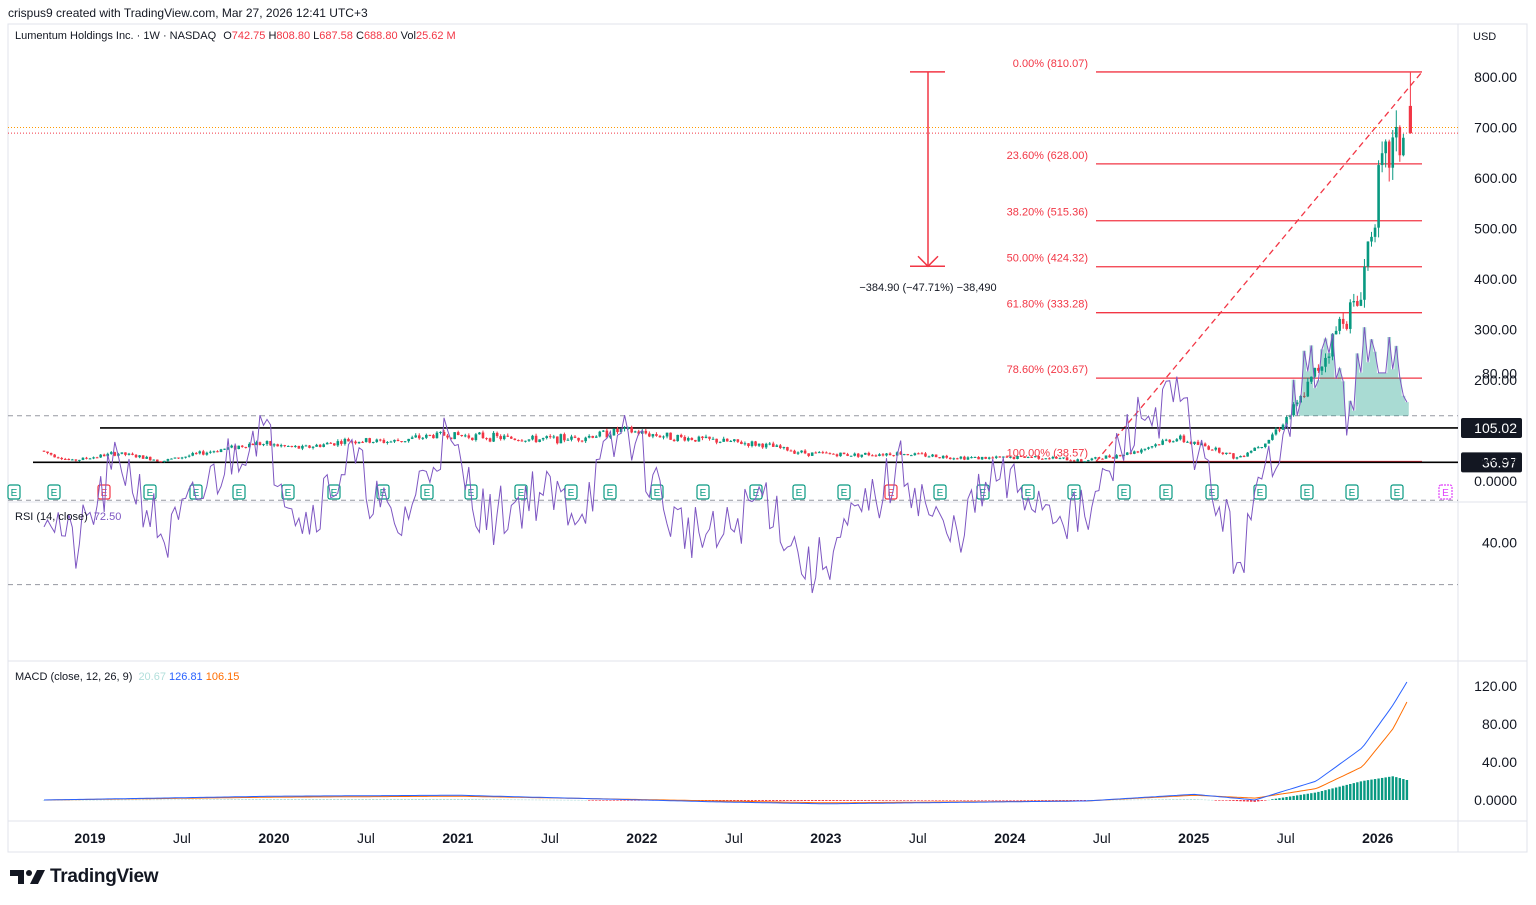 The height and width of the screenshot is (905, 1536). What do you see at coordinates (703, 492) in the screenshot?
I see `earnings-marker` at bounding box center [703, 492].